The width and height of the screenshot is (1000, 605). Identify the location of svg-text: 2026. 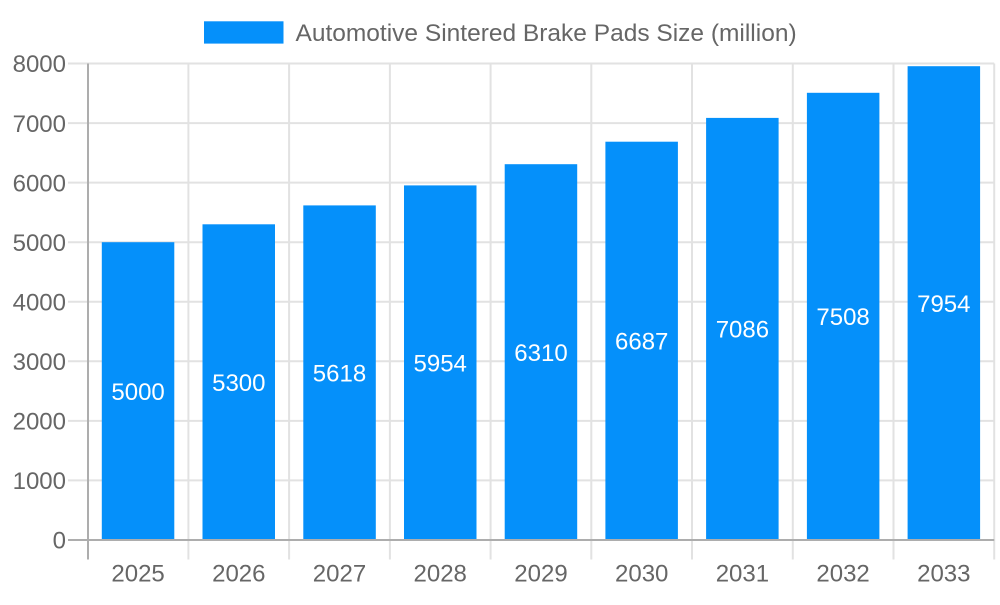
(238, 573).